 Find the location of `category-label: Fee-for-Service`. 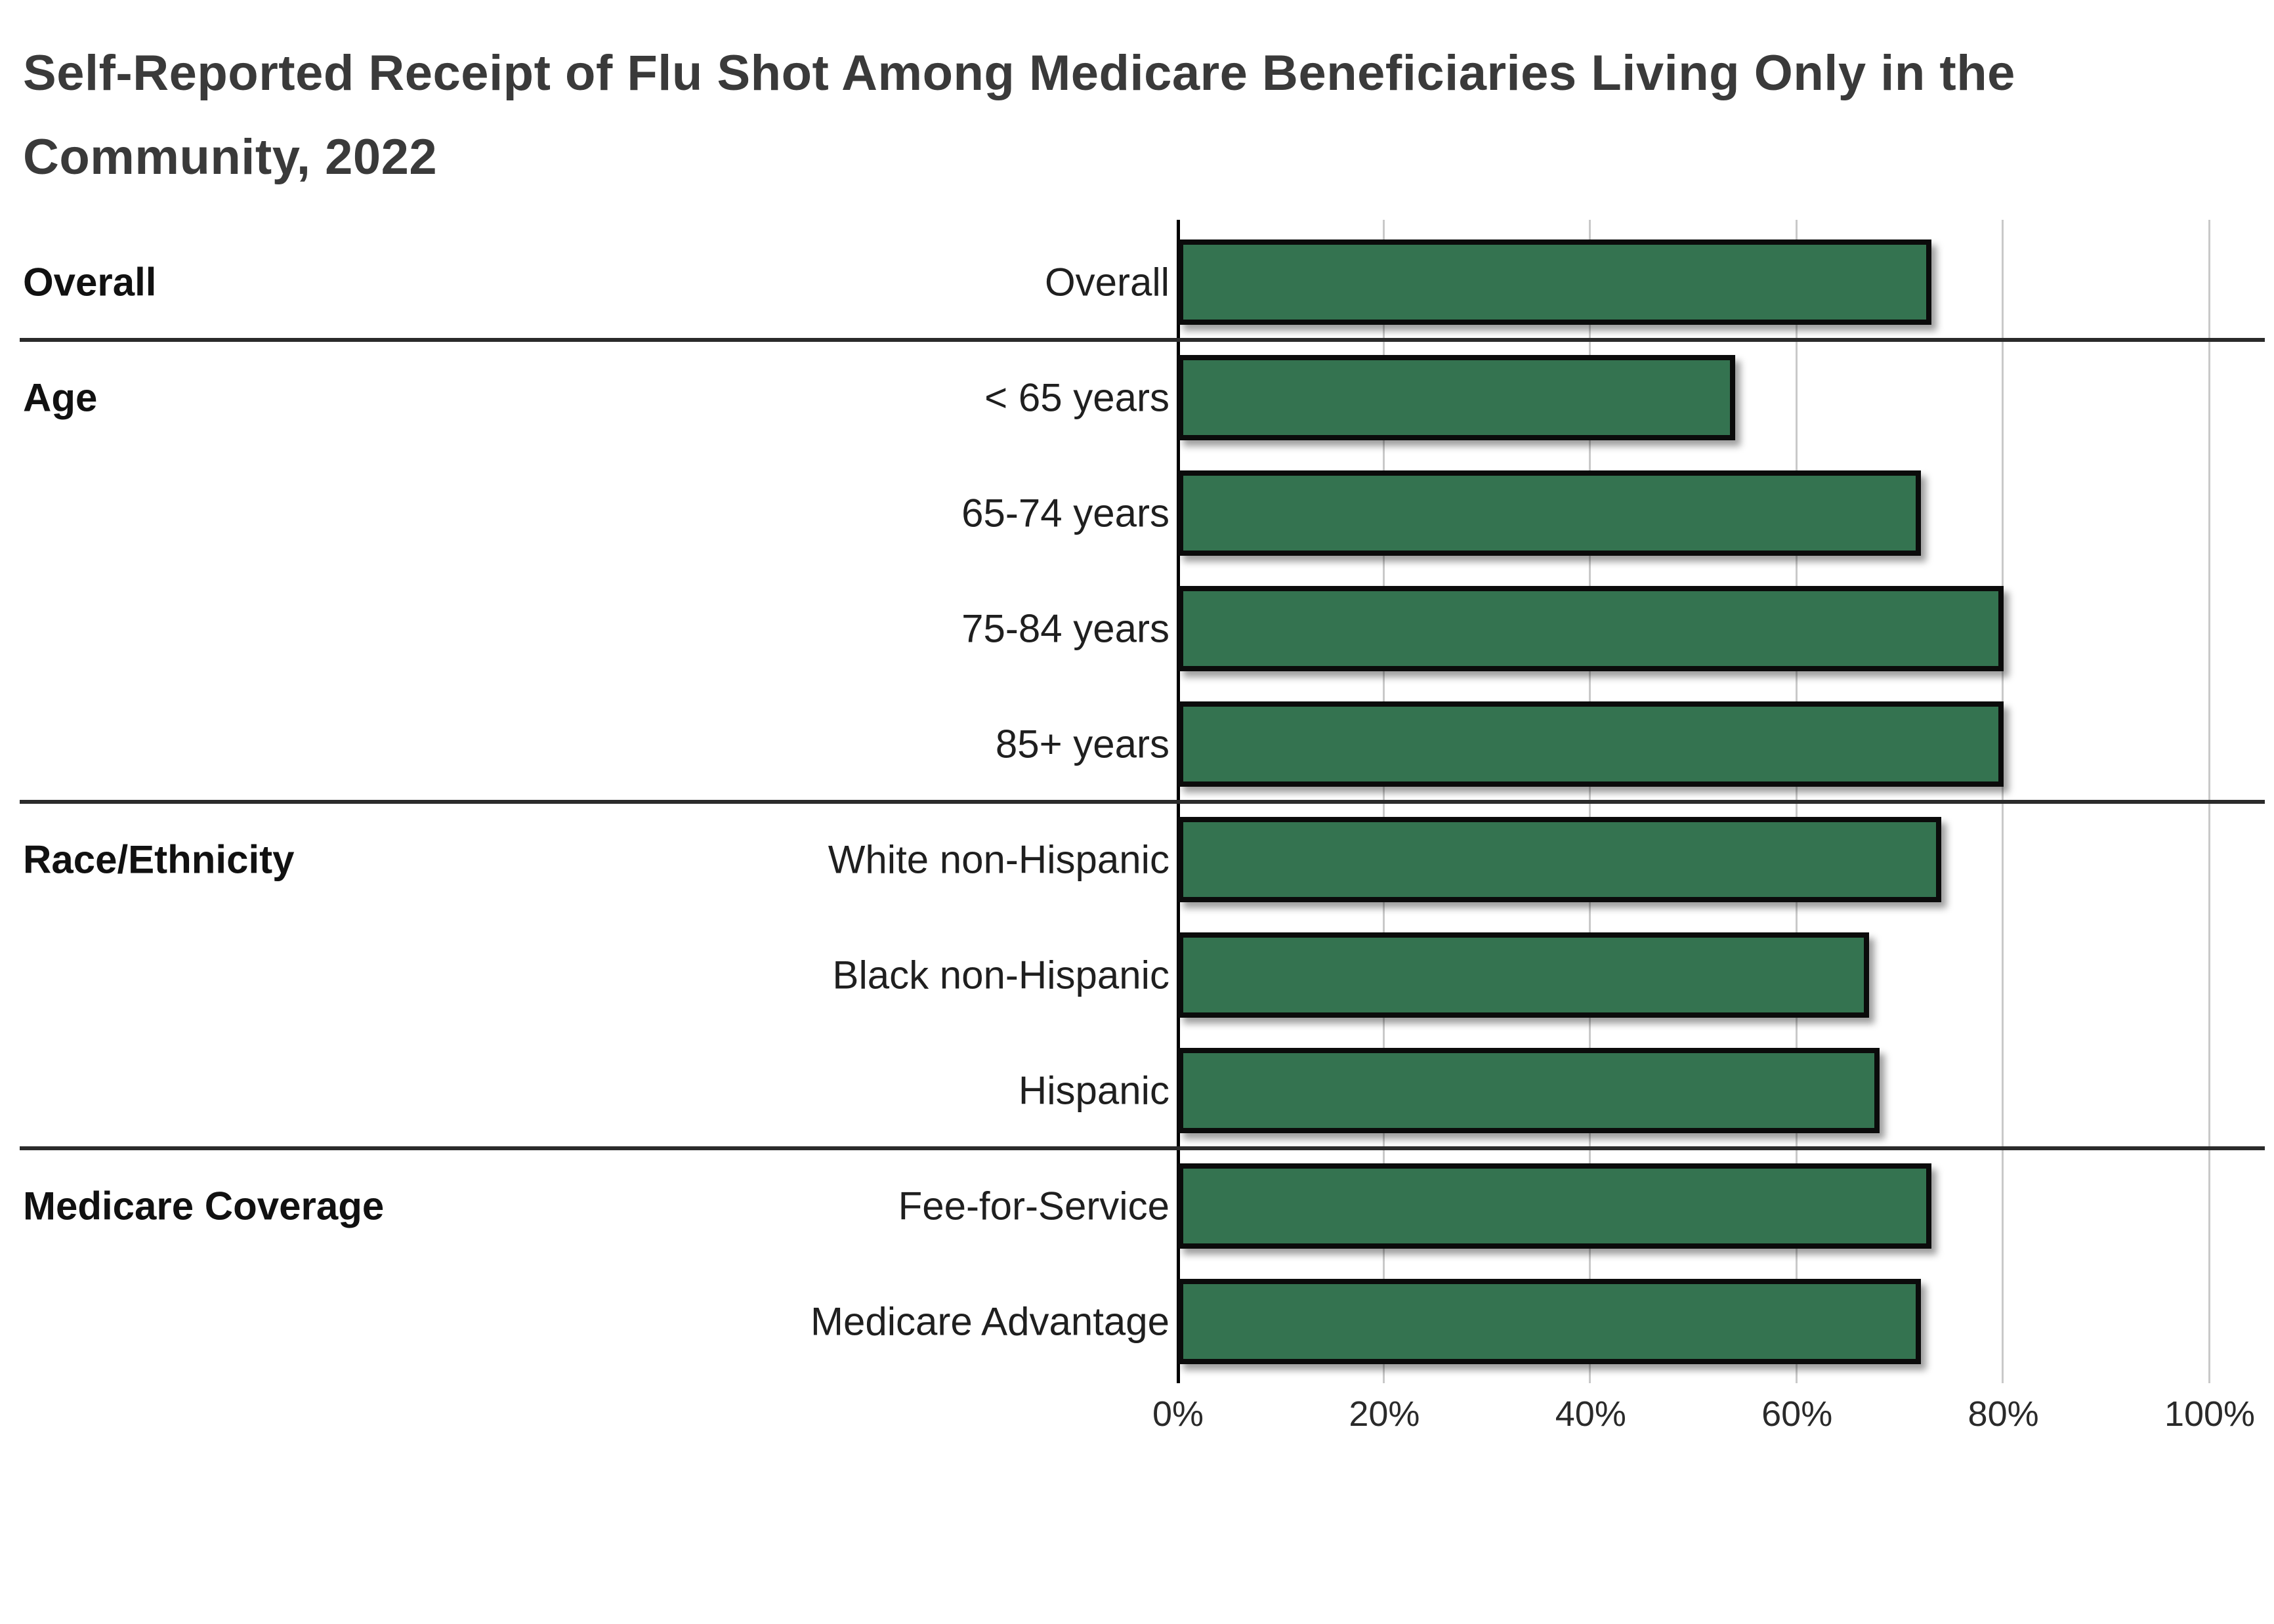

category-label: Fee-for-Service is located at coordinates (1033, 1206).